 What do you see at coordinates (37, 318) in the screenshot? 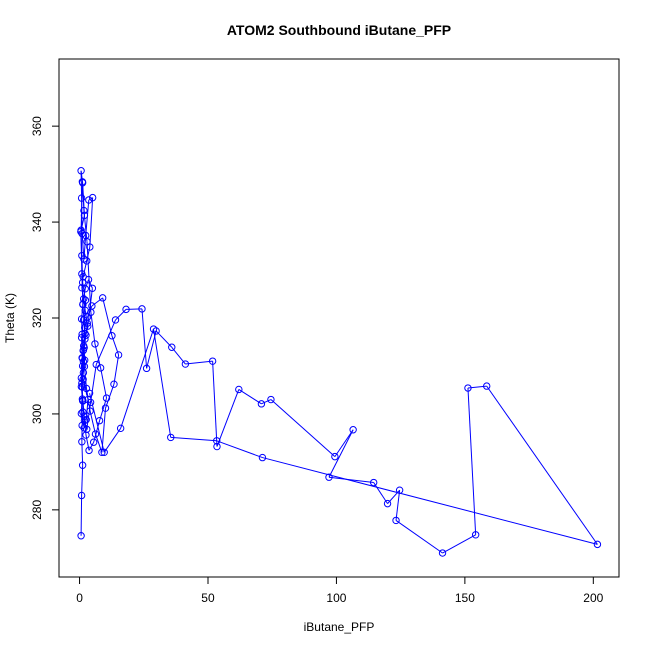
I see `y-tick-label: 320` at bounding box center [37, 318].